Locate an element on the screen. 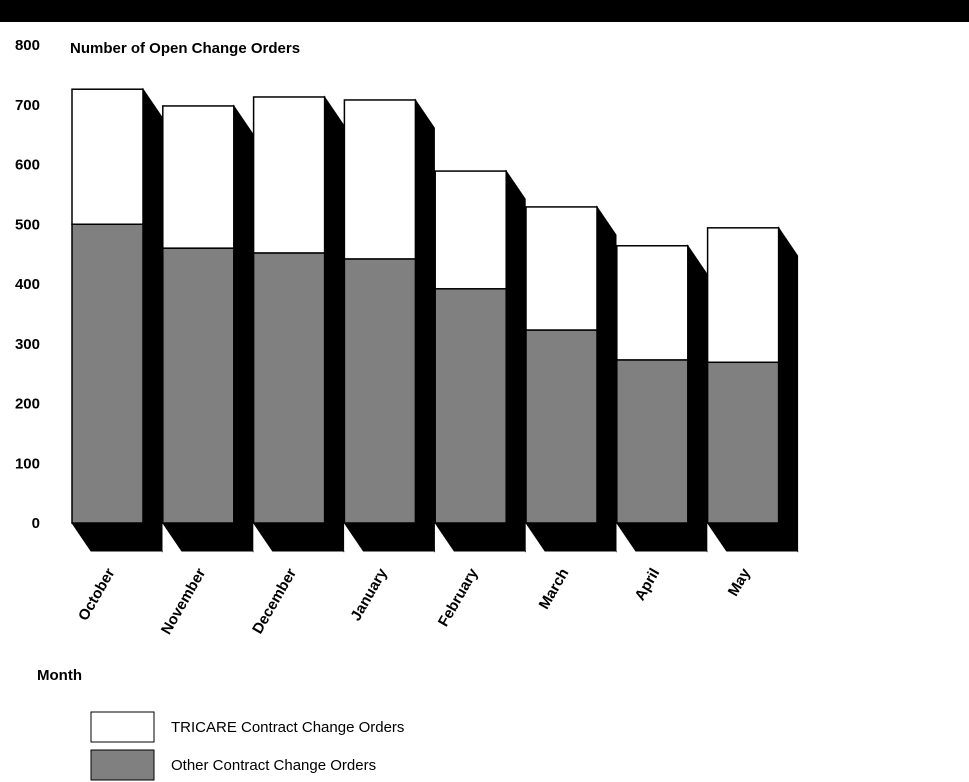  chart-title: Number of Open Change Orders is located at coordinates (185, 48).